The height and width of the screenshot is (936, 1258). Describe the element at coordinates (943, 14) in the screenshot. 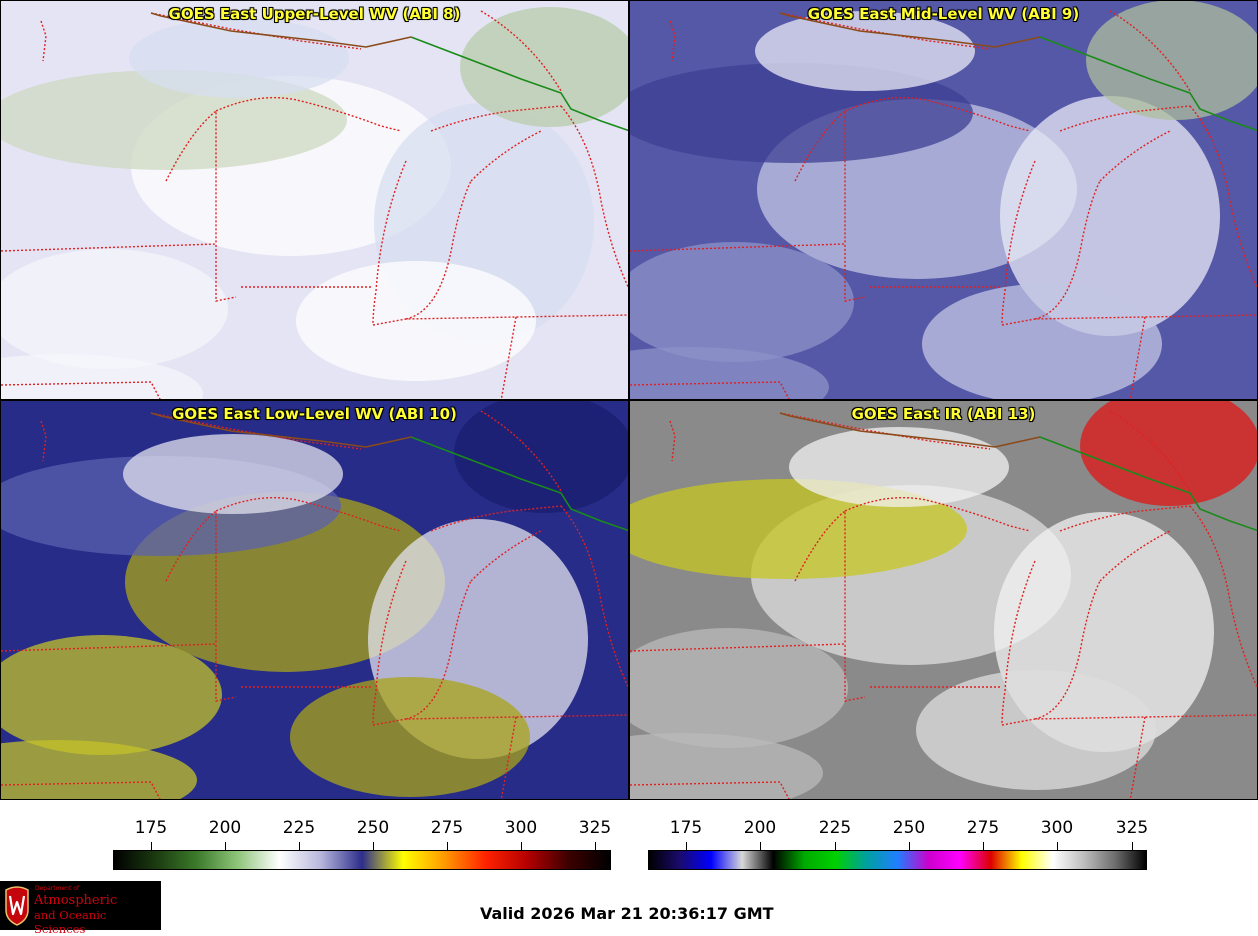

I see `mid-level-wv-title: GOES East Mid-Level WV (ABI 9)` at that location.